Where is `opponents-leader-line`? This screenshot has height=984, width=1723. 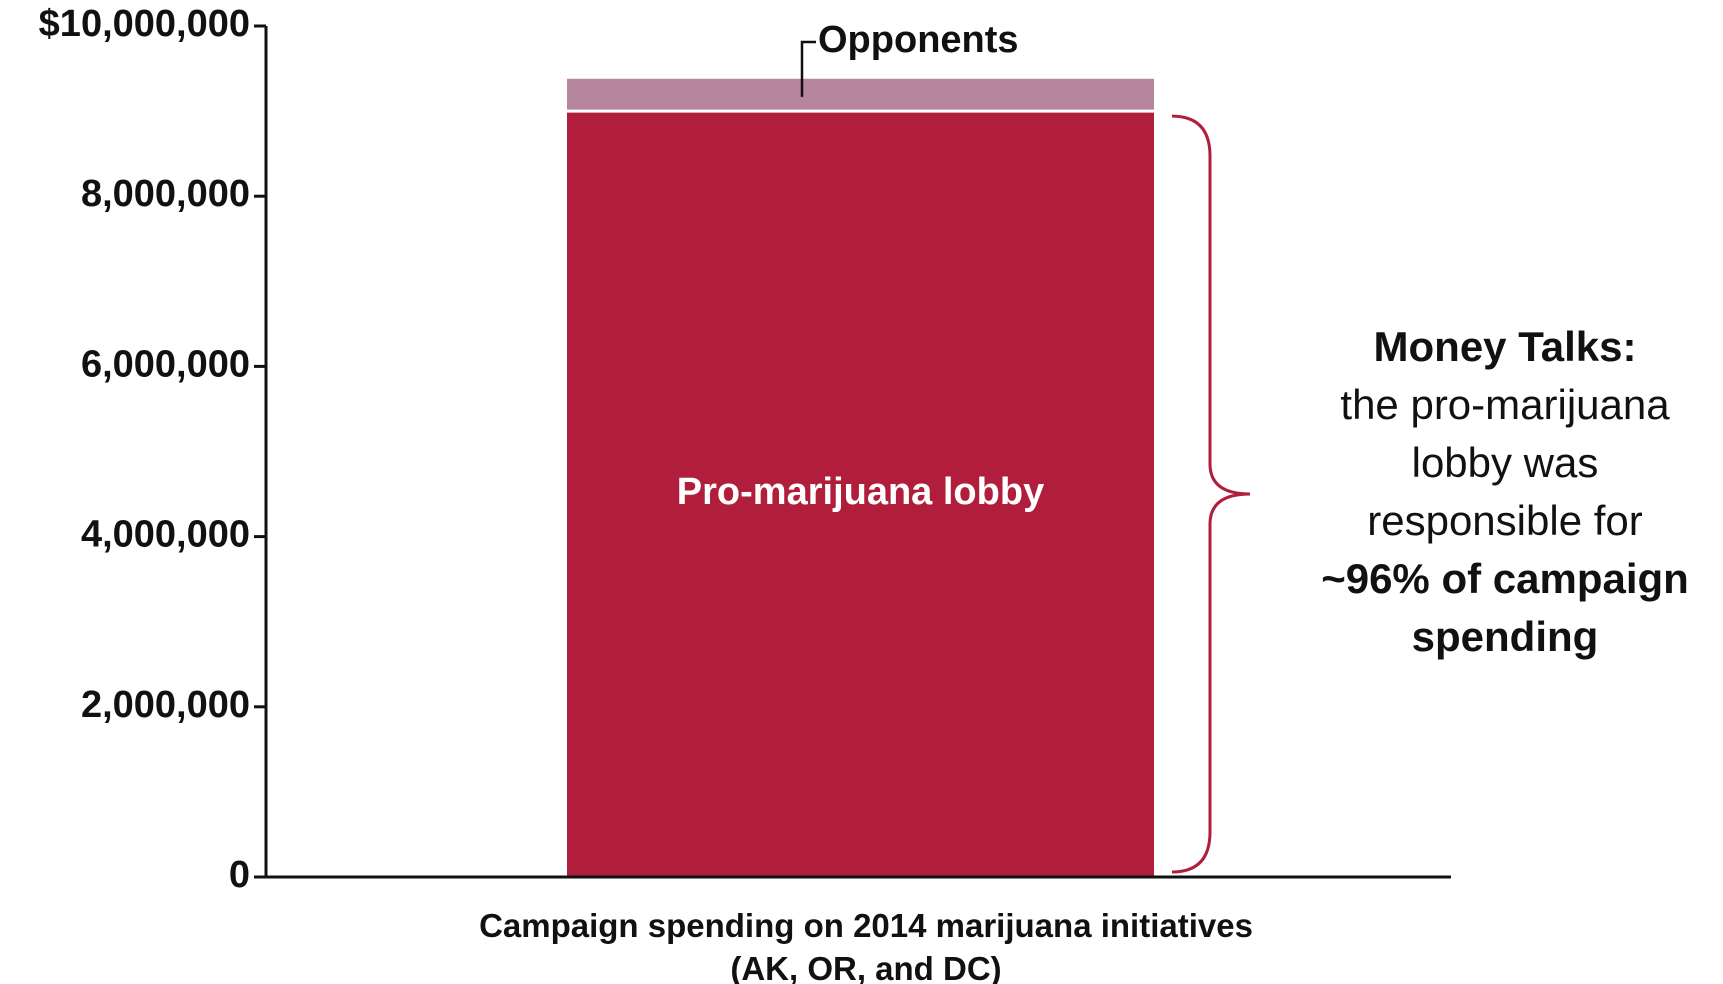
opponents-leader-line is located at coordinates (808, 68).